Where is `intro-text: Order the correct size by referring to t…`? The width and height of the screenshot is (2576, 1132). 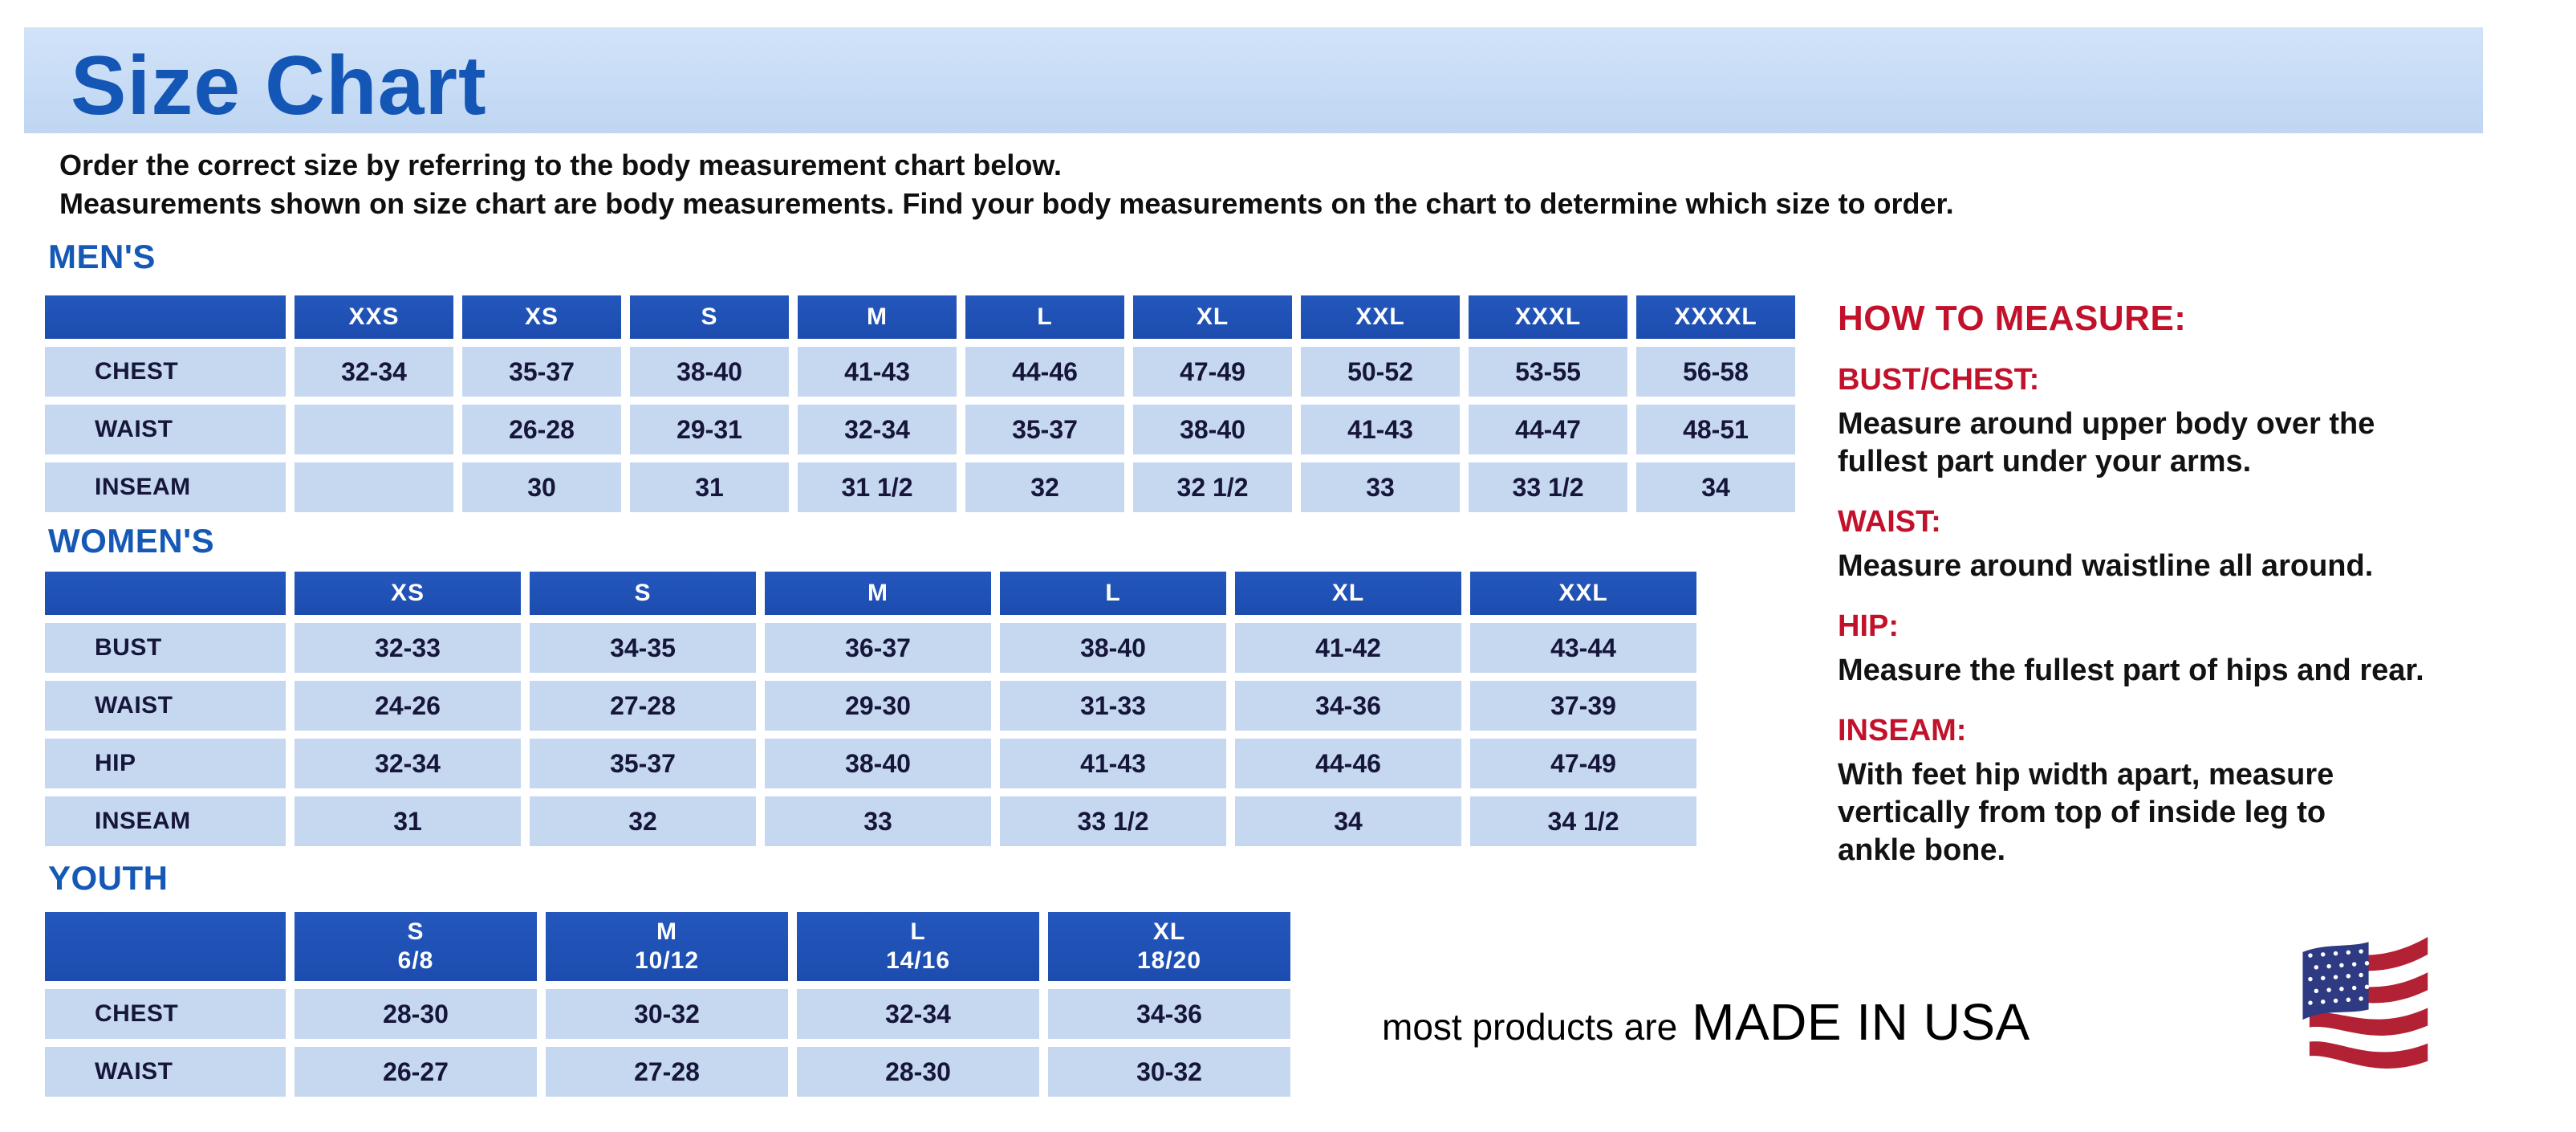 intro-text: Order the correct size by referring to t… is located at coordinates (1007, 185).